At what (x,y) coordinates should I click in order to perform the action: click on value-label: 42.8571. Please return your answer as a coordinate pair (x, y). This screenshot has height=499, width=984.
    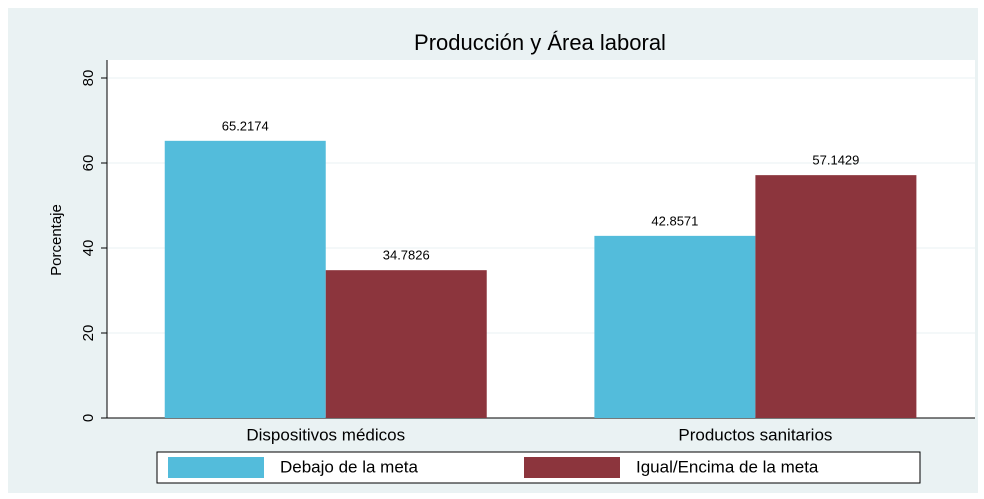
    Looking at the image, I should click on (674, 220).